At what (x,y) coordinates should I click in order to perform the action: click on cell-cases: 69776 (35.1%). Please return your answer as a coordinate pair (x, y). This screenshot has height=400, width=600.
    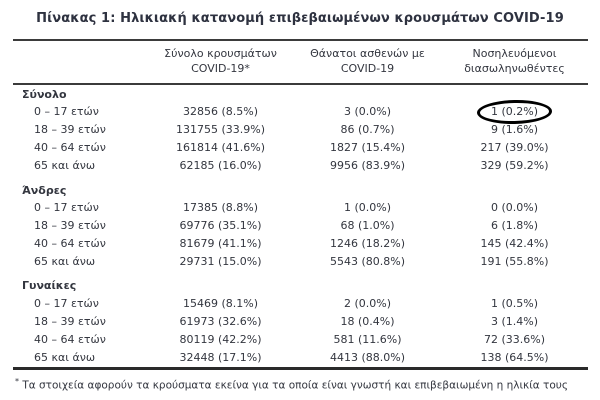
    Looking at the image, I should click on (220, 226).